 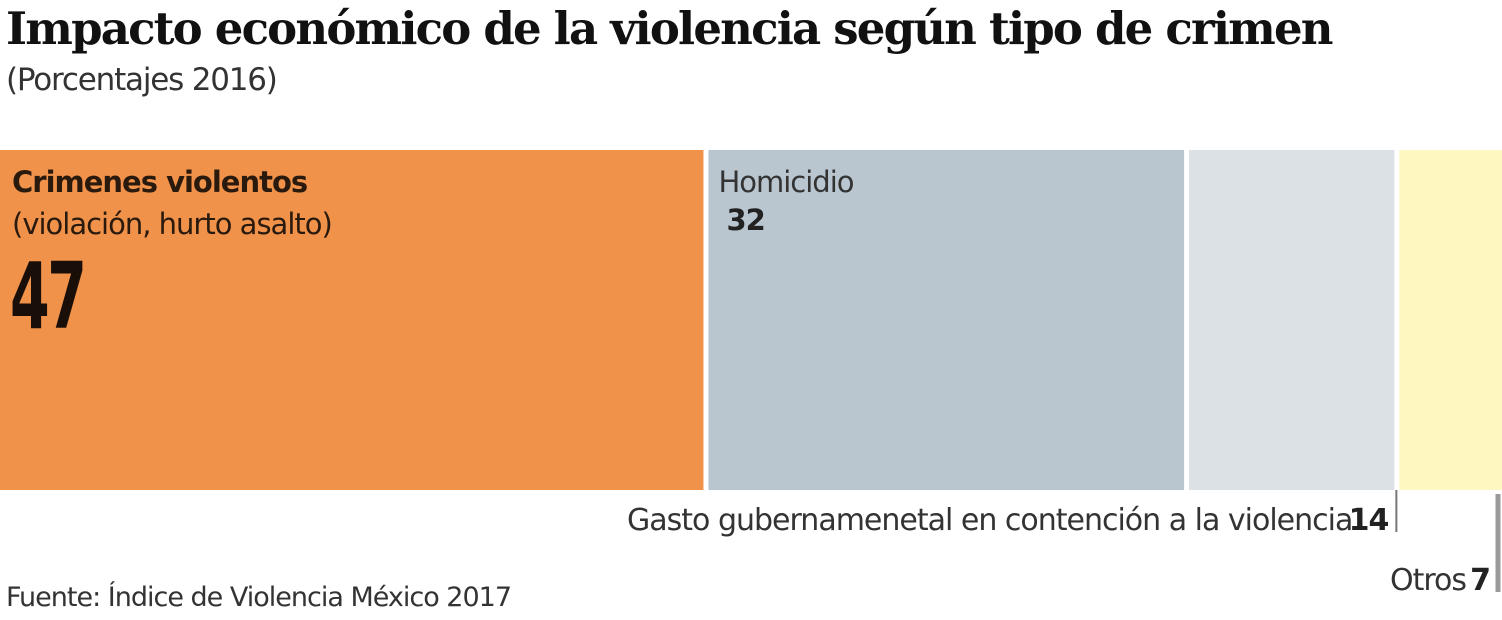 I want to click on segment-note: (violación, hurto asalto), so click(x=172, y=224).